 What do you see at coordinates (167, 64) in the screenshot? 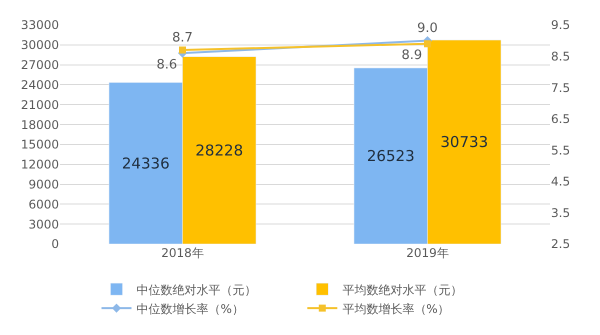
I see `data-label: 8.6` at bounding box center [167, 64].